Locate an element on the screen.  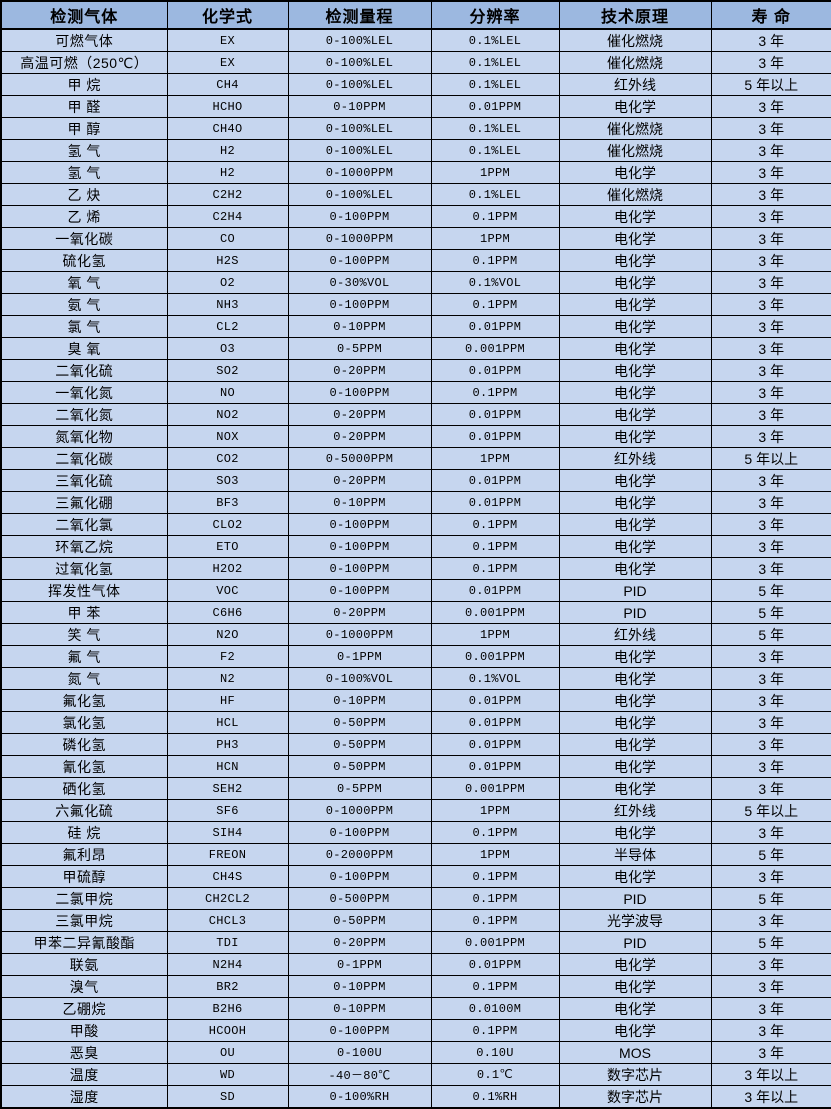
cell-gas: 硒化氢 is located at coordinates (84, 788).